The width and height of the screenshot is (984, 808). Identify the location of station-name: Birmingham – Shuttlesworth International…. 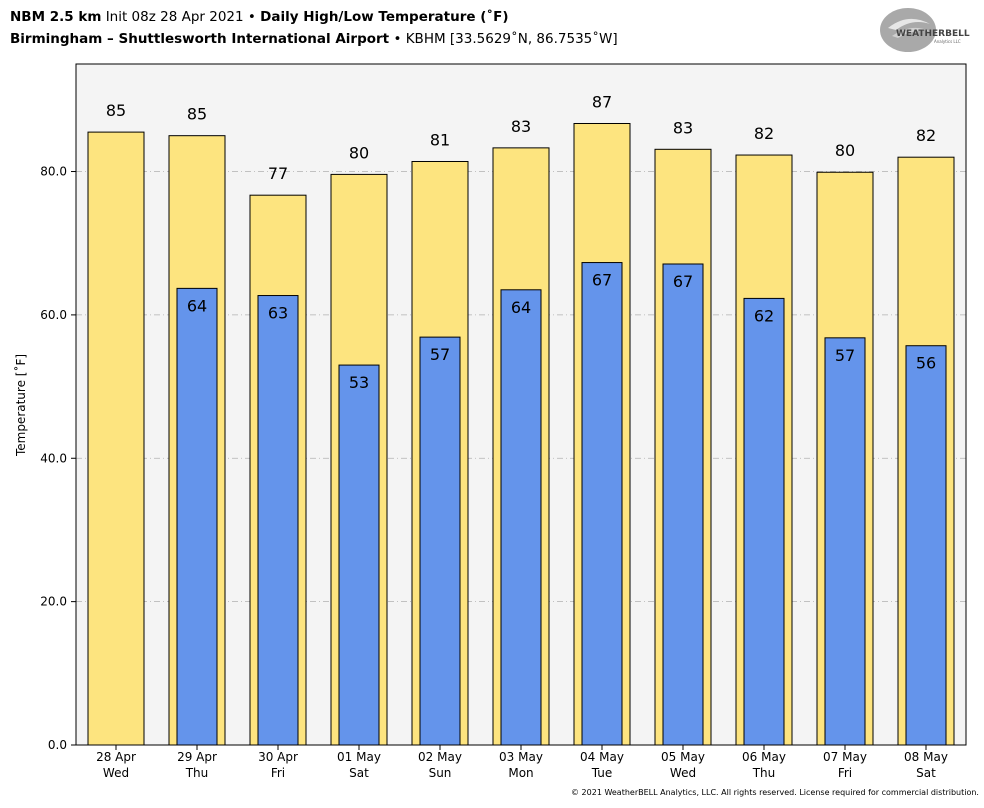
(200, 39).